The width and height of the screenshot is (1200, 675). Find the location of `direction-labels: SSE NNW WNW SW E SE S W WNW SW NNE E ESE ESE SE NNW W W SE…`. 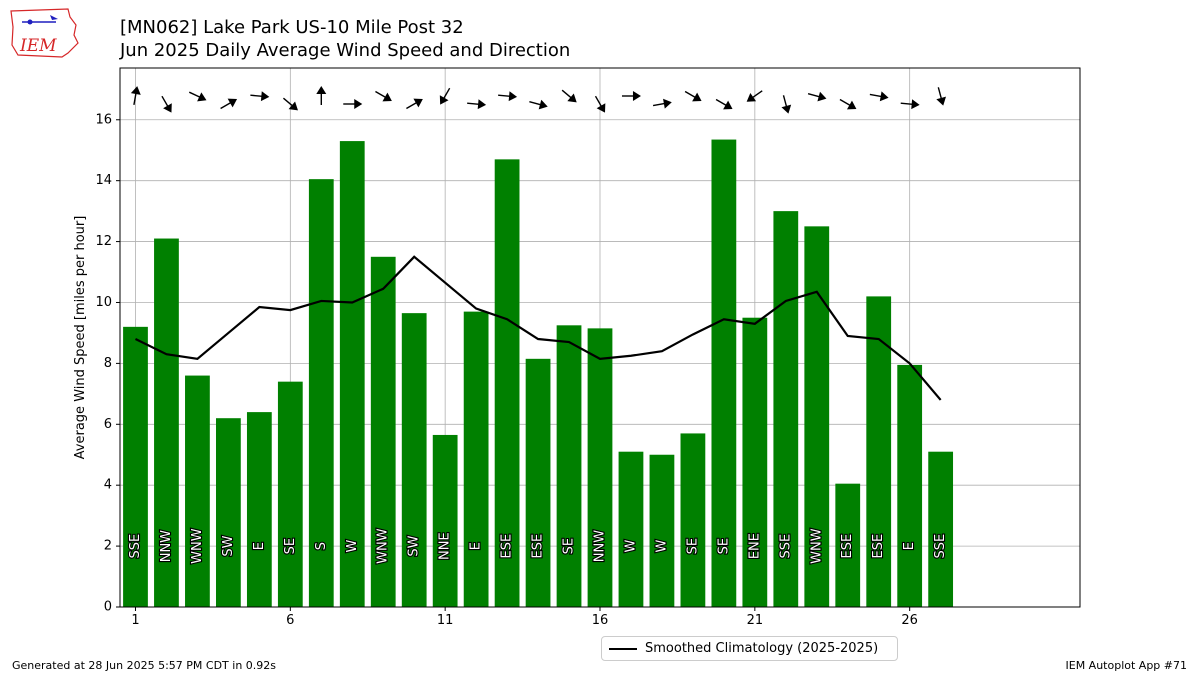

direction-labels: SSE NNW WNW SW E SE S W WNW SW NNE E ESE ESE SE NNW W W SE… is located at coordinates (538, 546).